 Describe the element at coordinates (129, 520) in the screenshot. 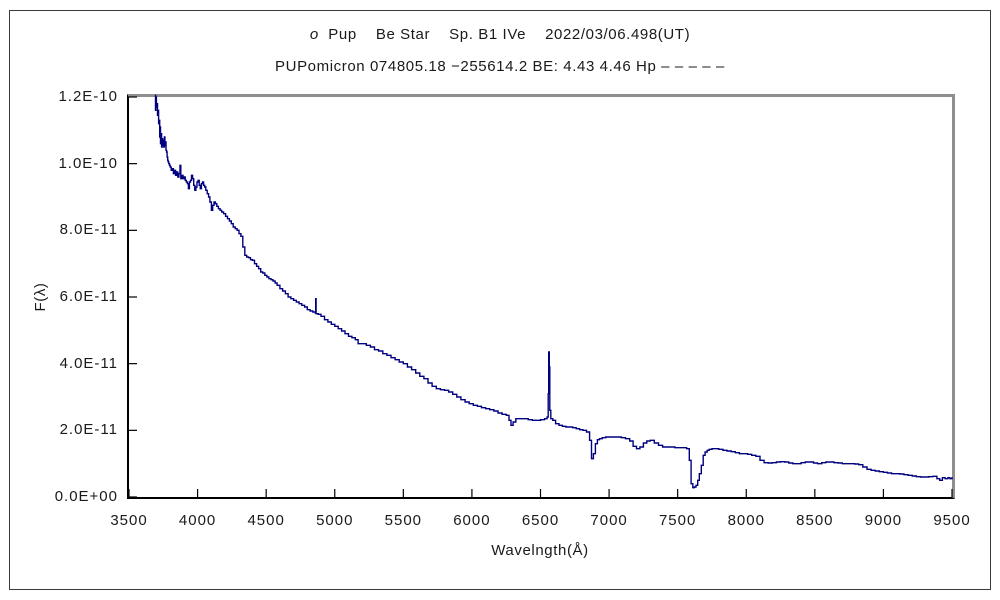

I see `x-tick-label: 3500` at that location.